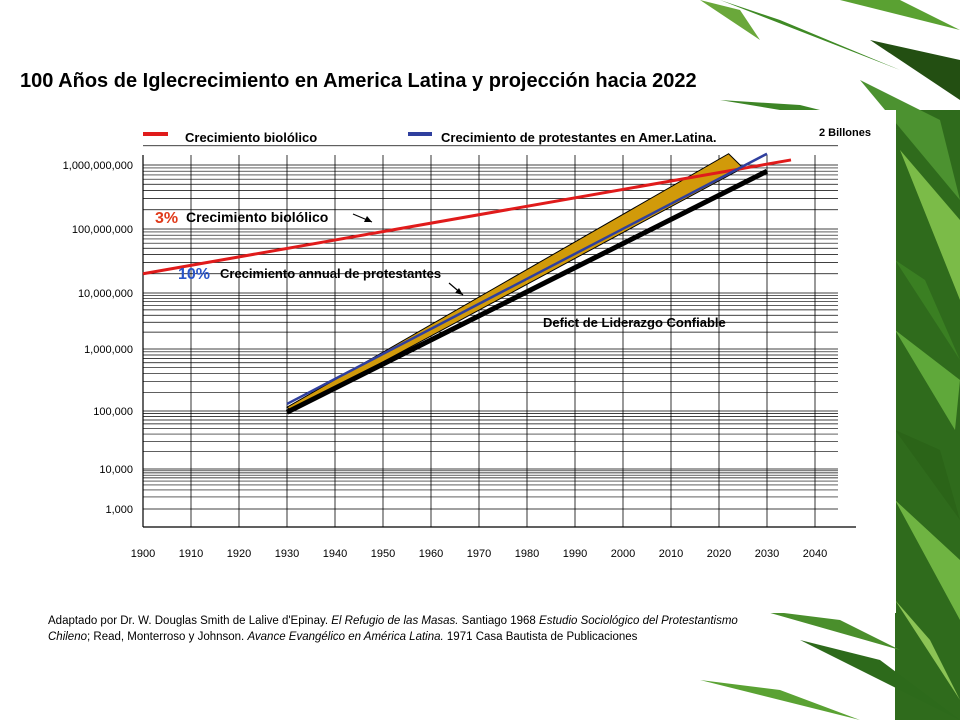 The height and width of the screenshot is (720, 960). What do you see at coordinates (575, 554) in the screenshot?
I see `x-tick-label: 1990` at bounding box center [575, 554].